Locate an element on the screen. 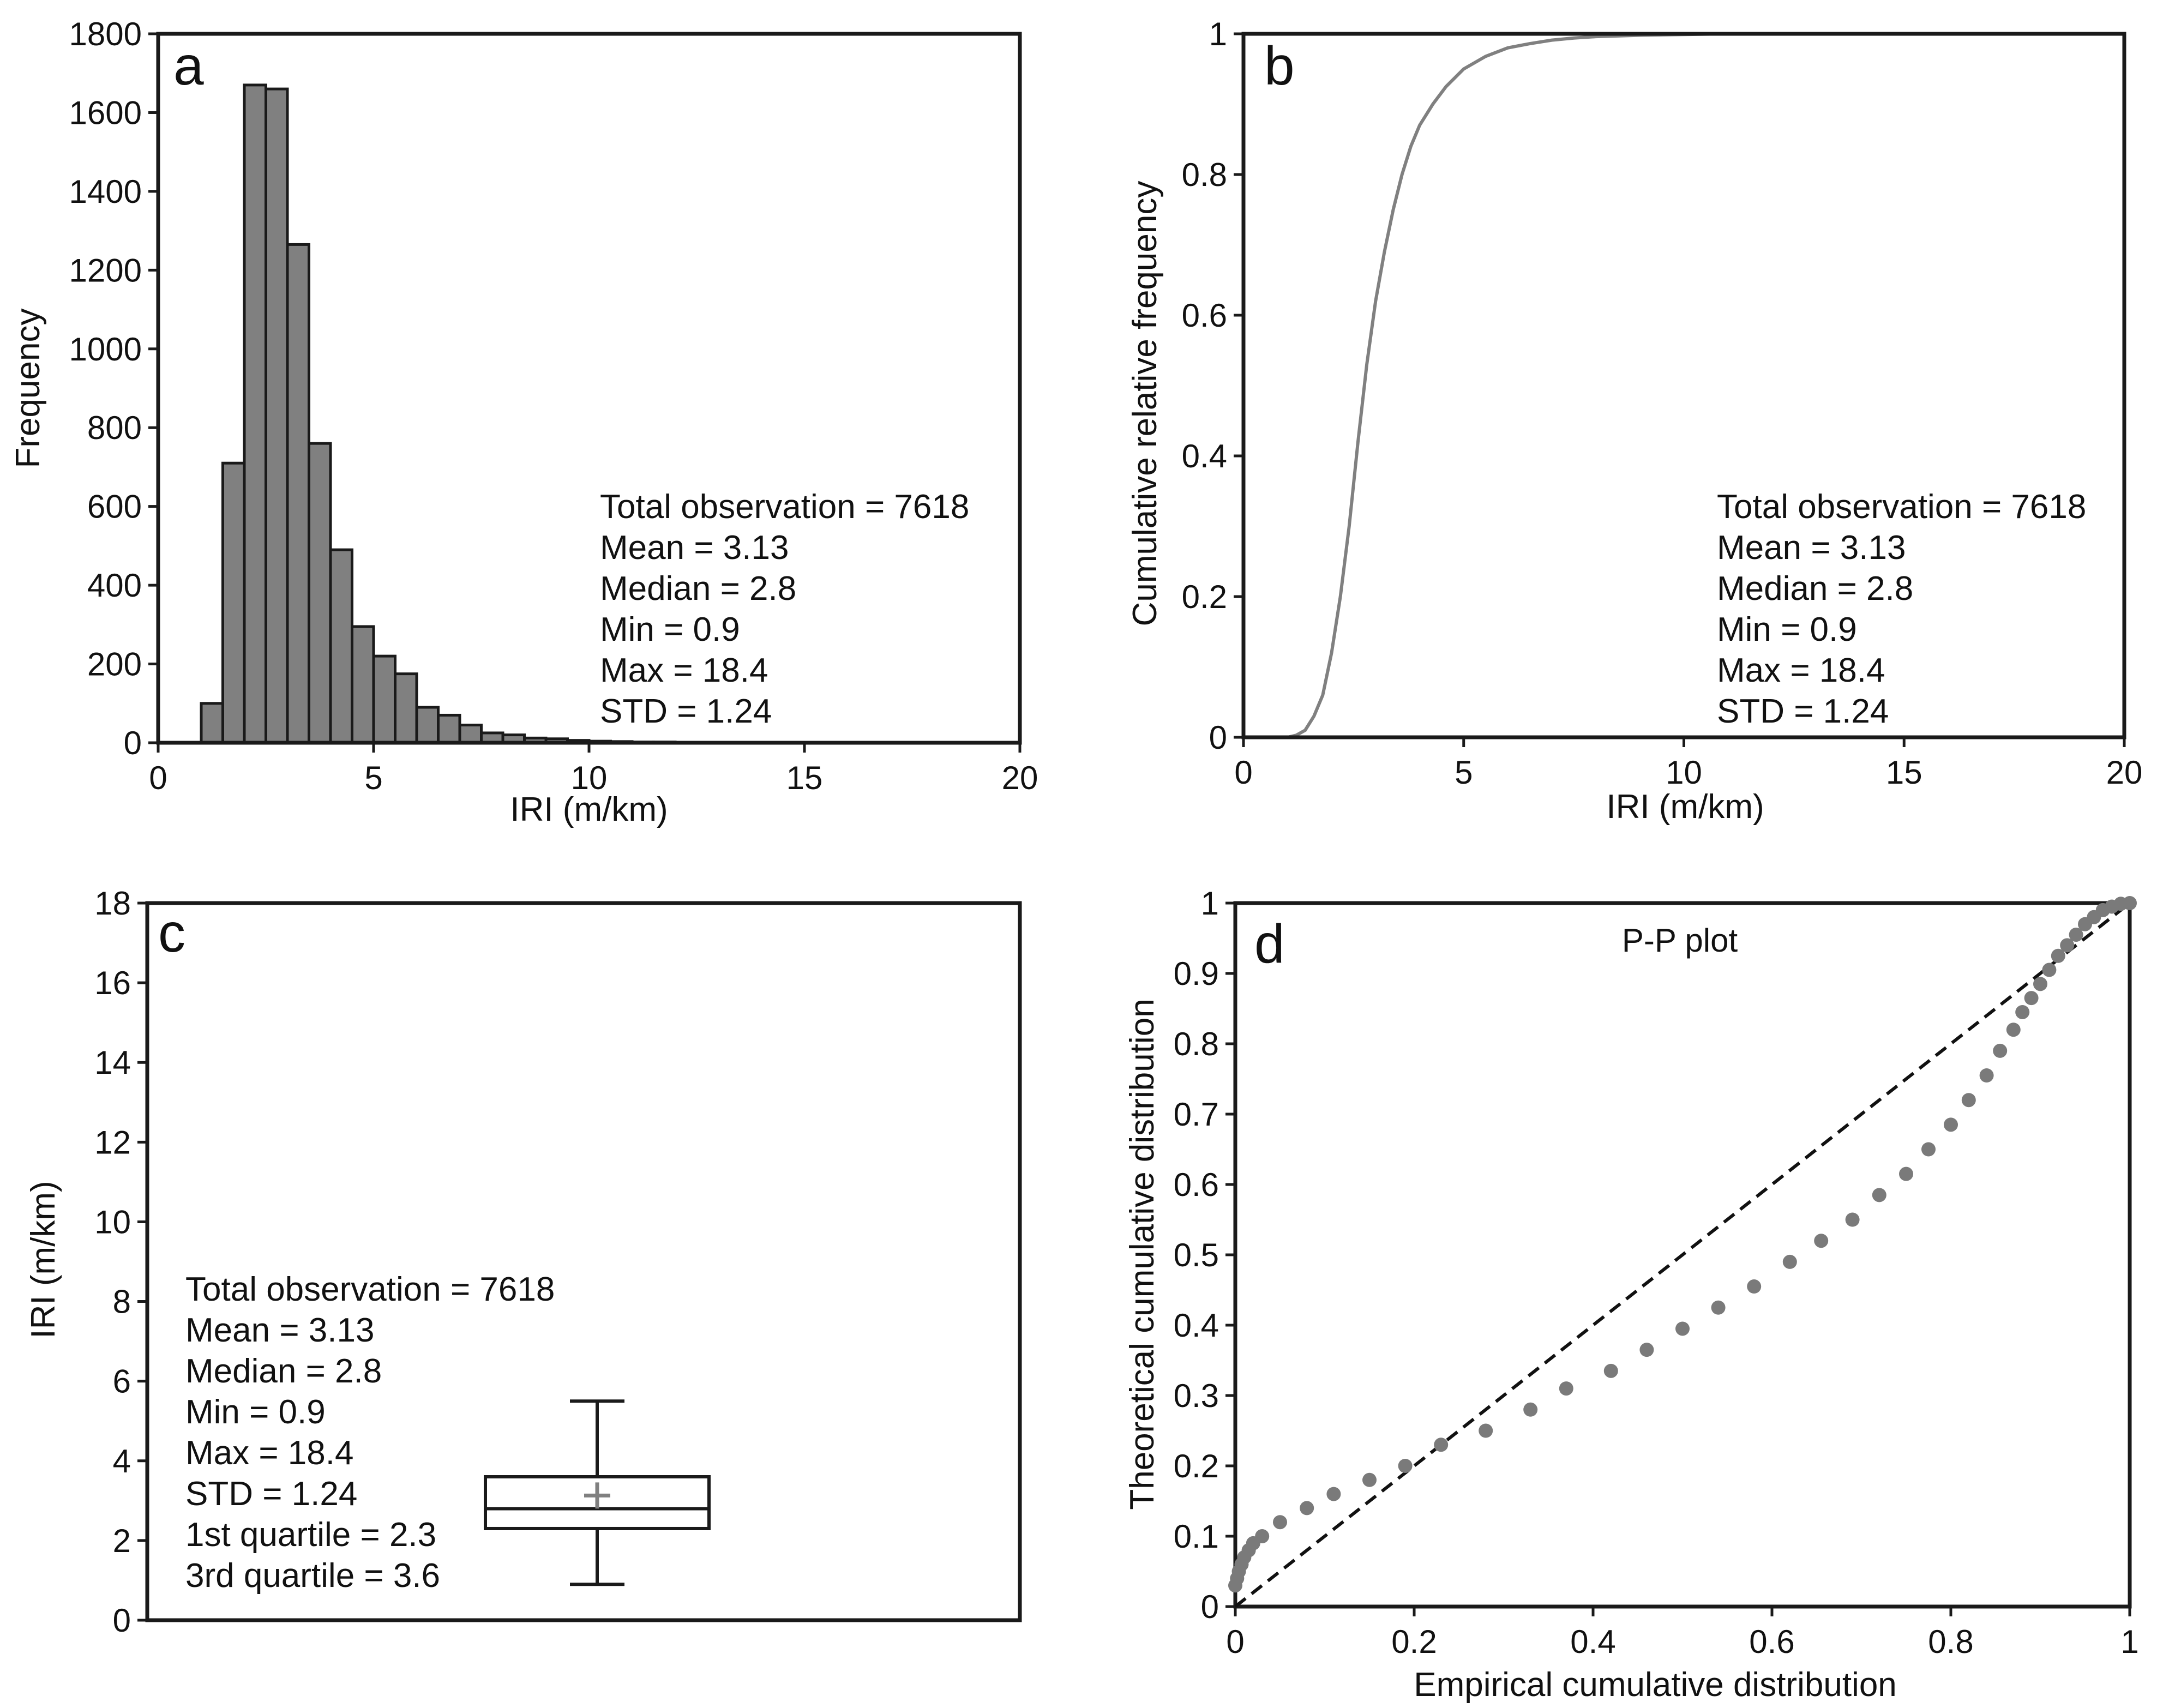 The image size is (2157, 1708). panel-label-b: b is located at coordinates (1279, 66).